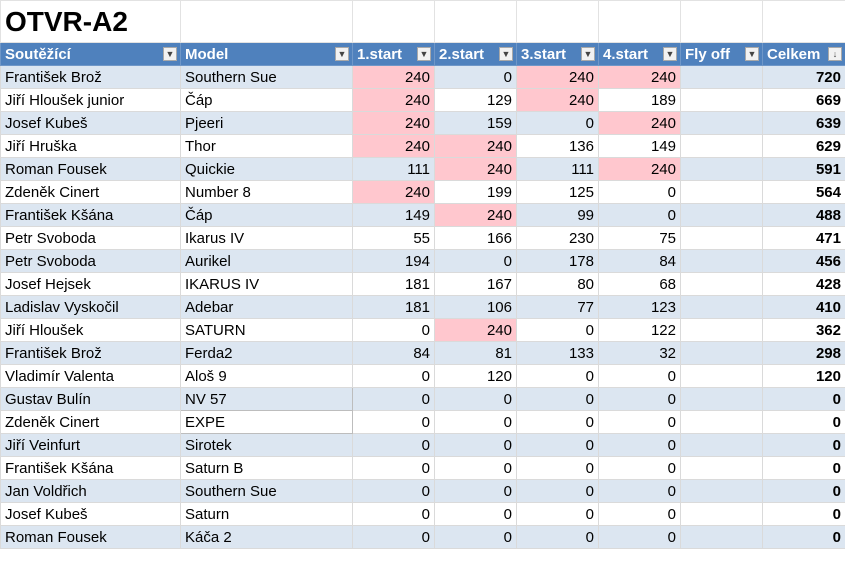 The image size is (845, 575). Describe the element at coordinates (266, 100) in the screenshot. I see `cell-model: Čáp` at that location.